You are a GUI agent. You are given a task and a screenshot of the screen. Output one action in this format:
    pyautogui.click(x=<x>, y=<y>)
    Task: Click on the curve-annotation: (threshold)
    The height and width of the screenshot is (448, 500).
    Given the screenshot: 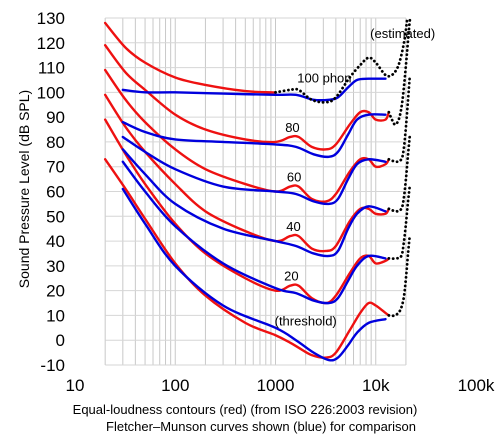 What is the action you would take?
    pyautogui.click(x=306, y=320)
    